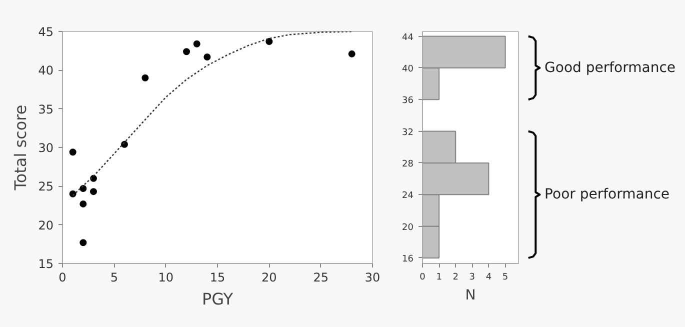 This screenshot has width=685, height=327. Describe the element at coordinates (46, 109) in the screenshot. I see `y-tick-label: 35` at that location.